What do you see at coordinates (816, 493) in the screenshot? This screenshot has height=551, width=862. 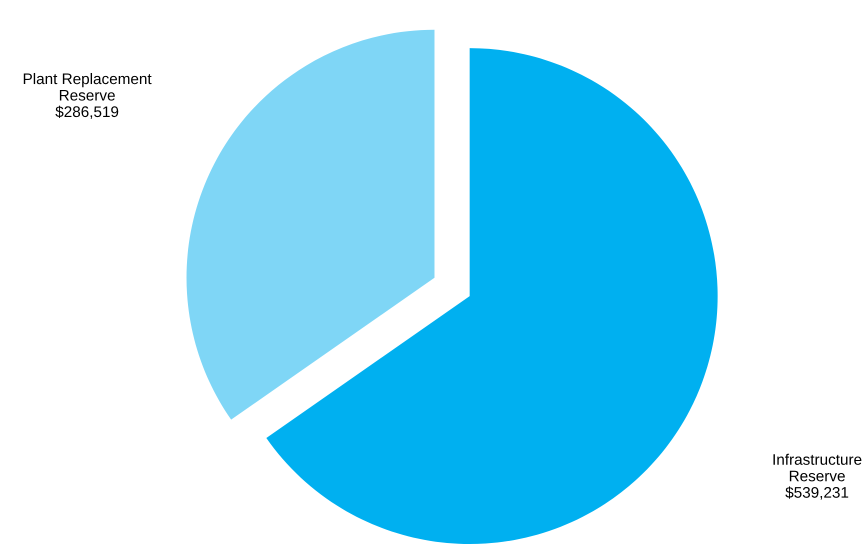 I see `data-label: $539,231` at bounding box center [816, 493].